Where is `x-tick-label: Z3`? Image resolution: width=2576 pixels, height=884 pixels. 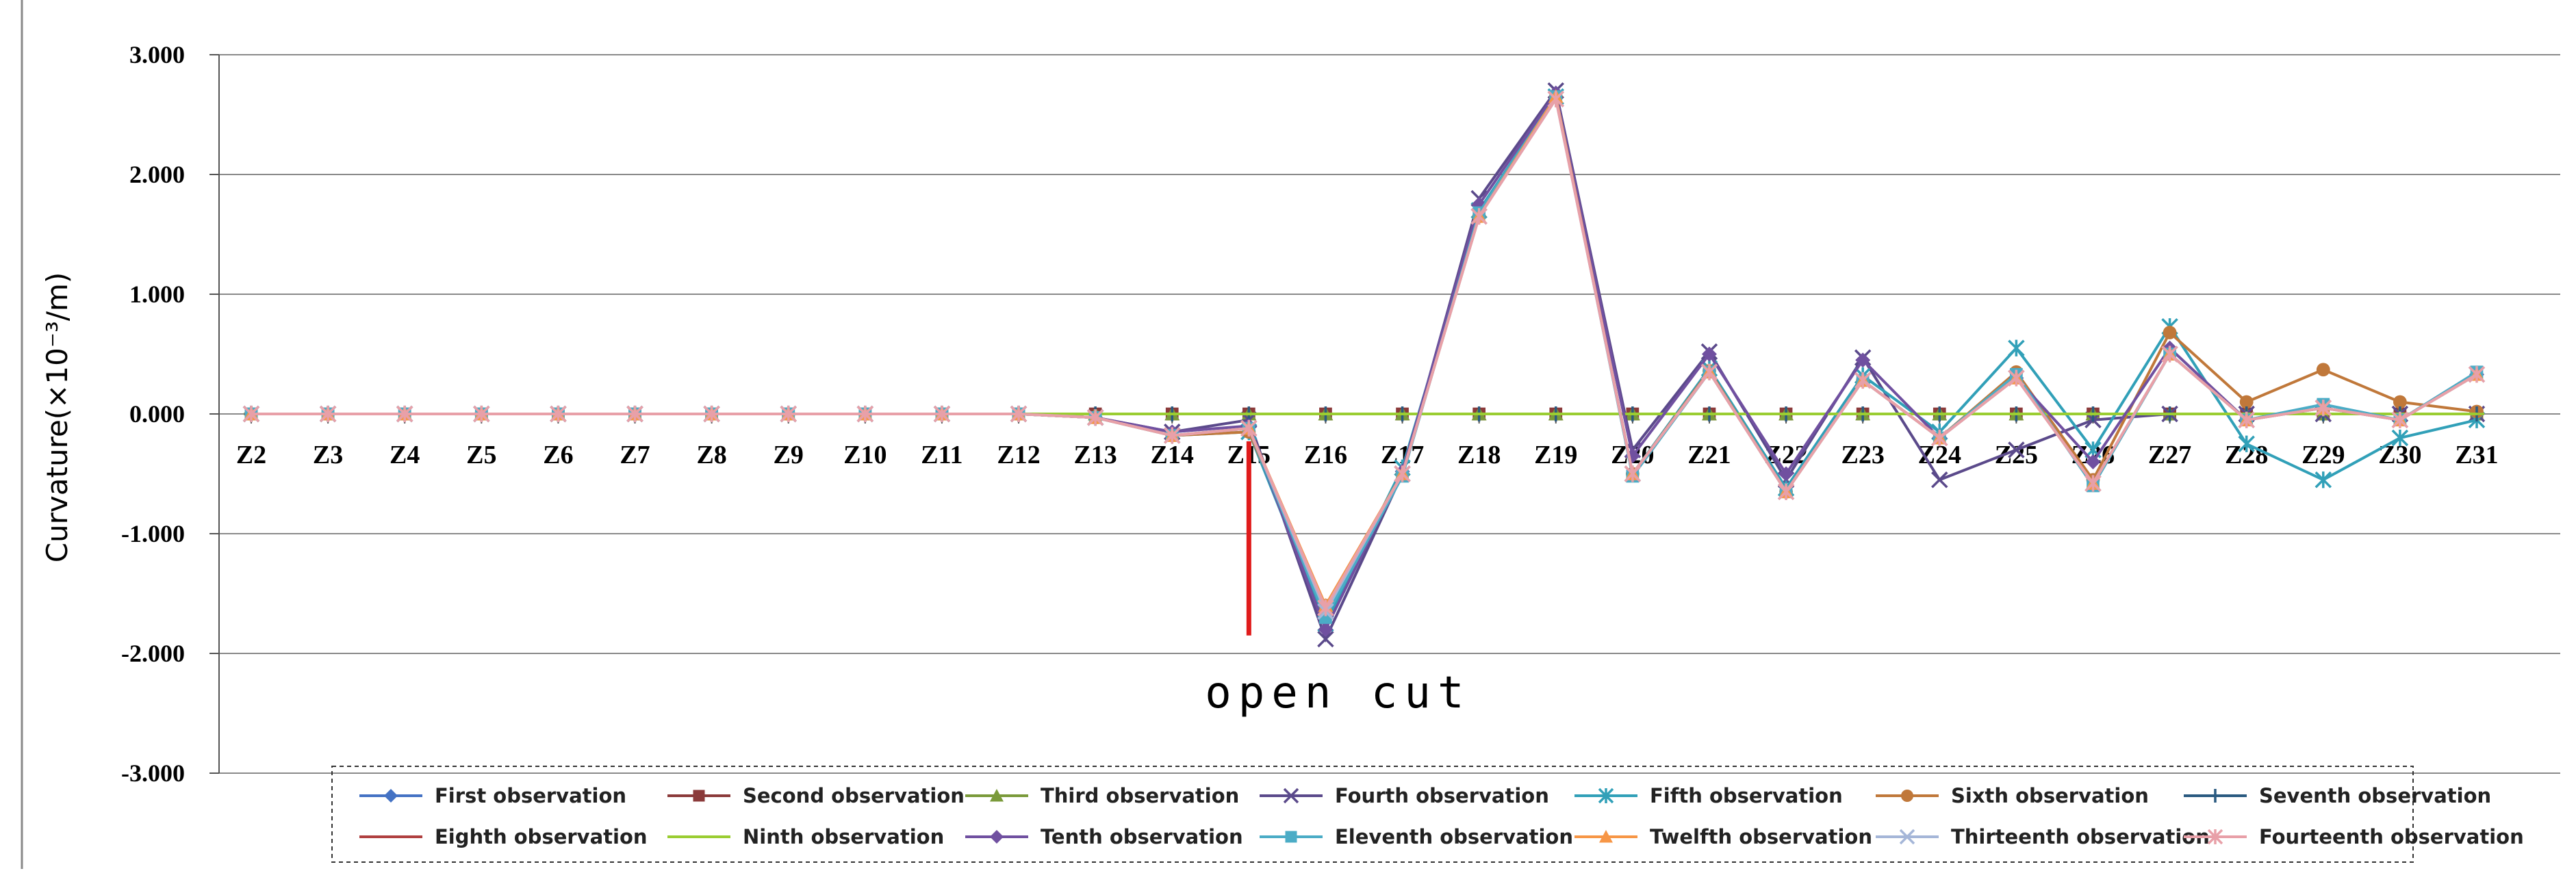 x-tick-label: Z3 is located at coordinates (328, 455).